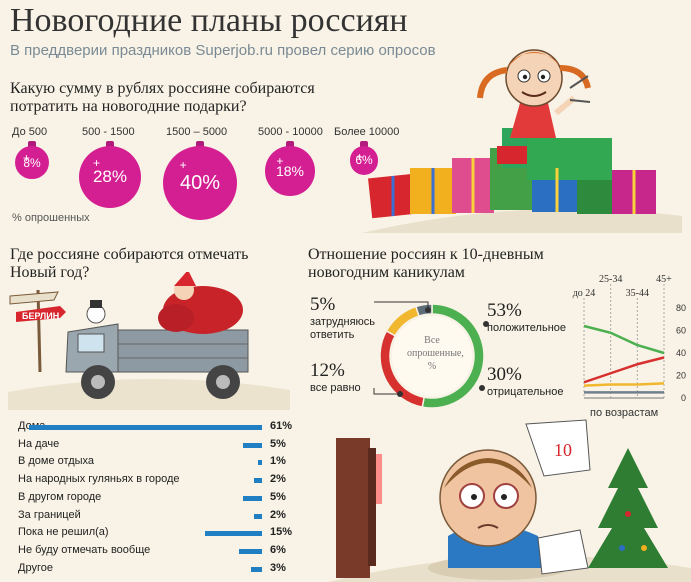  What do you see at coordinates (327, 370) in the screenshot?
I see `attitude-value: 12%` at bounding box center [327, 370].